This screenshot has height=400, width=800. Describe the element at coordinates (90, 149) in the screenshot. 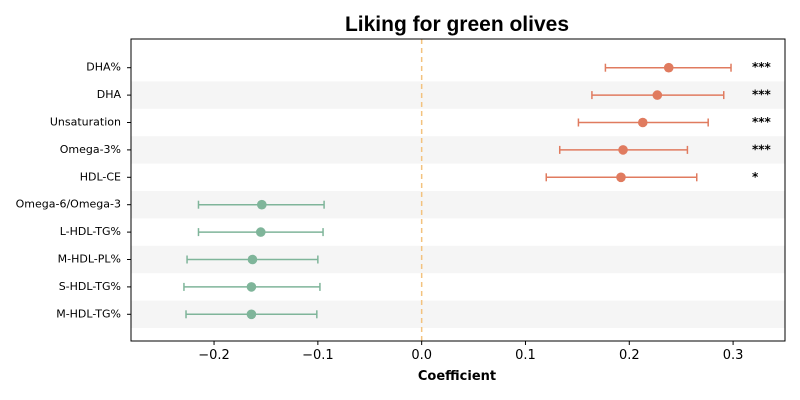

I see `y-tick-label: Omega-3%` at that location.